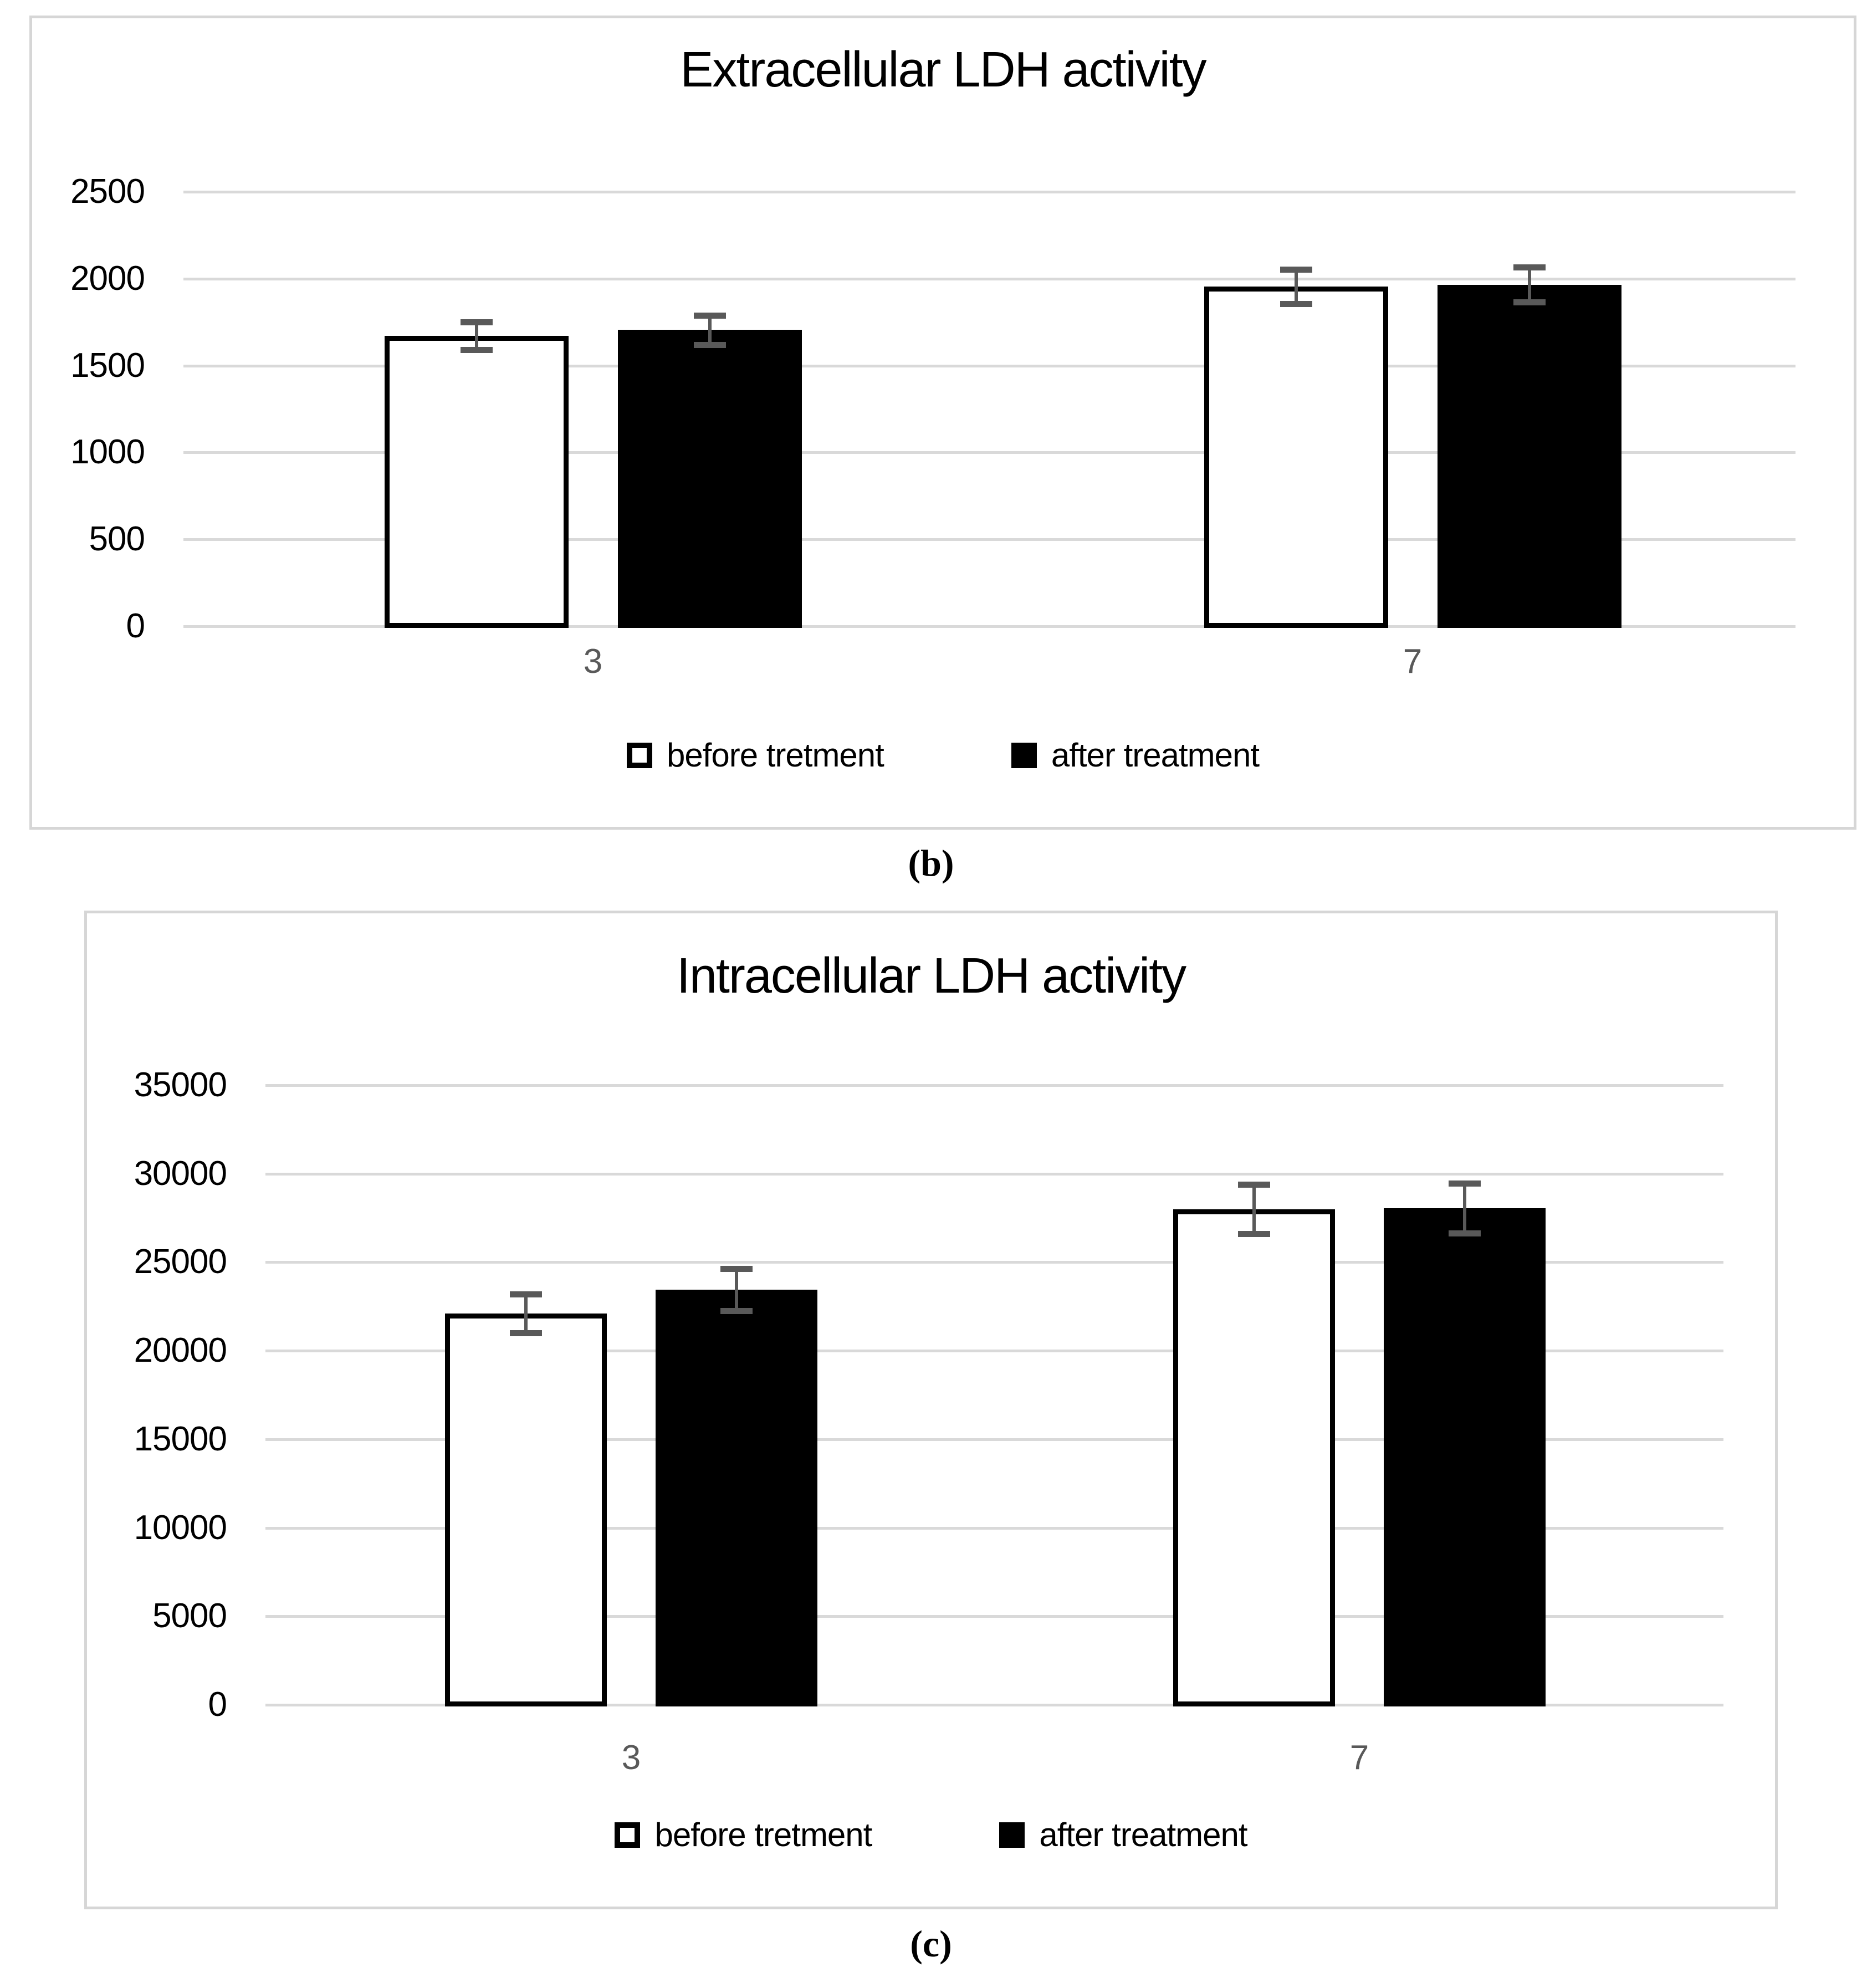  I want to click on y-axis-tick-label: 35000, so click(180, 1085).